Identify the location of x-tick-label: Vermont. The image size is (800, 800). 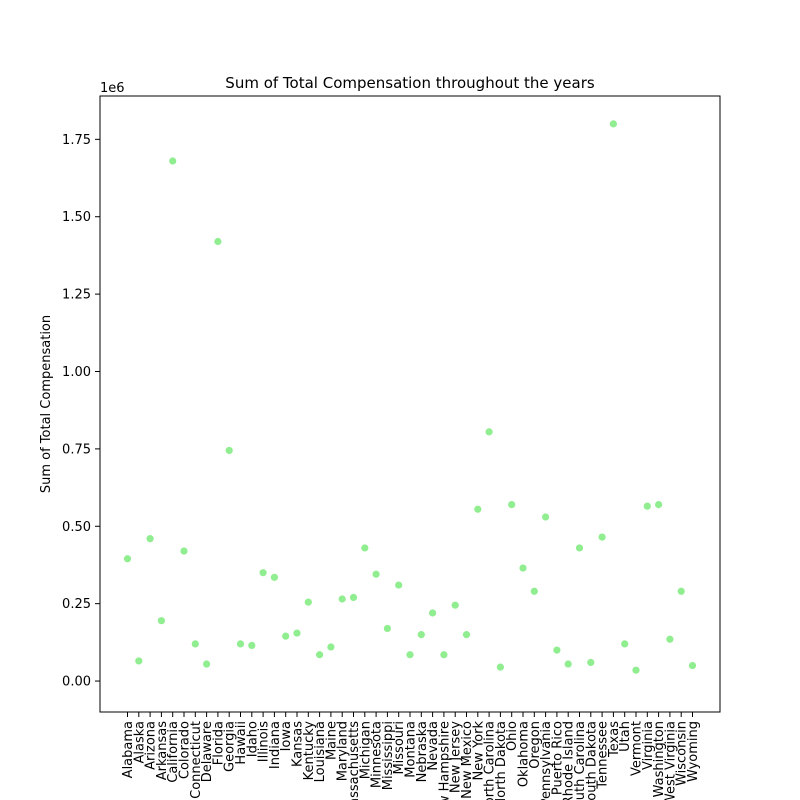
(637, 748).